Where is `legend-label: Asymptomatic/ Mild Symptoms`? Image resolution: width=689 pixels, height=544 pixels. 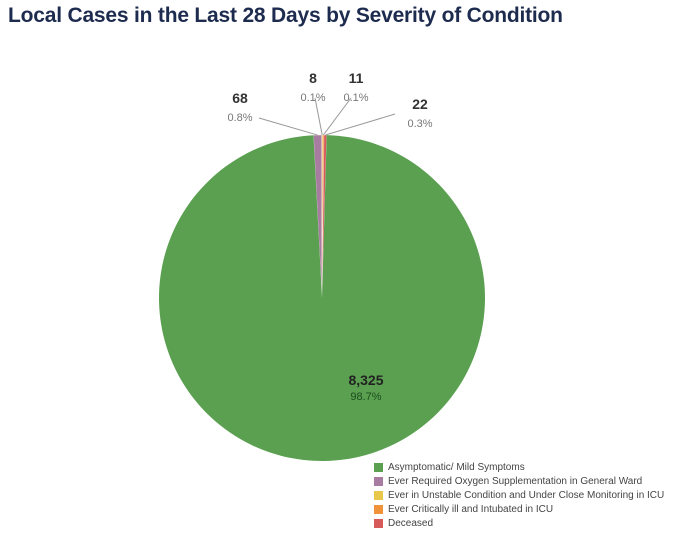
legend-label: Asymptomatic/ Mild Symptoms is located at coordinates (456, 467).